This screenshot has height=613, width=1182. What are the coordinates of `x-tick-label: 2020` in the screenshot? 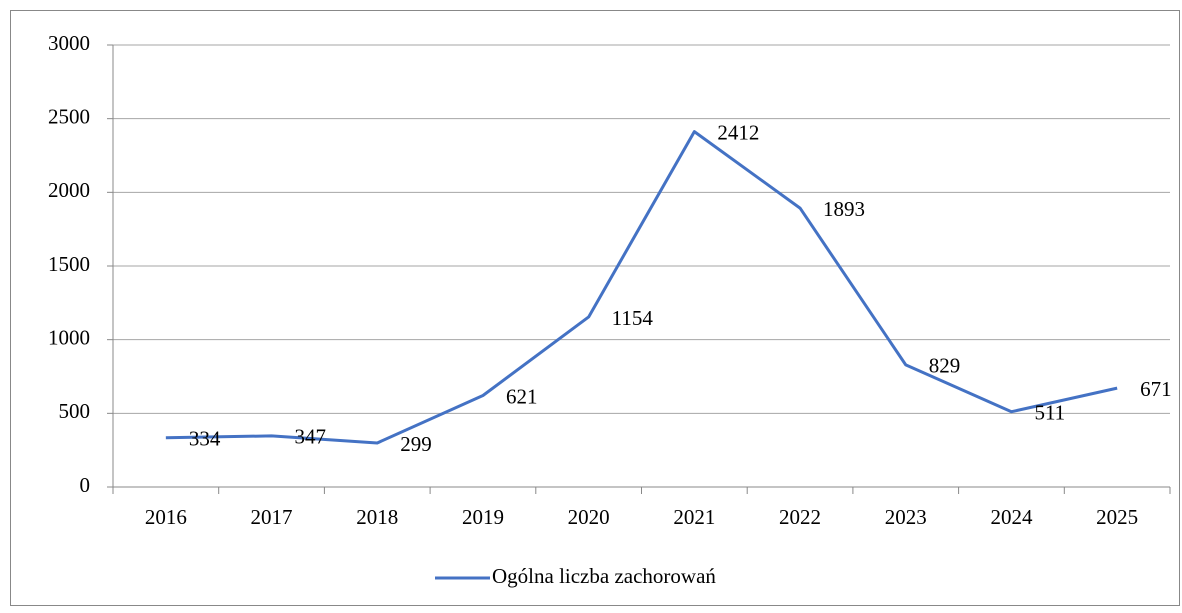 It's located at (589, 517).